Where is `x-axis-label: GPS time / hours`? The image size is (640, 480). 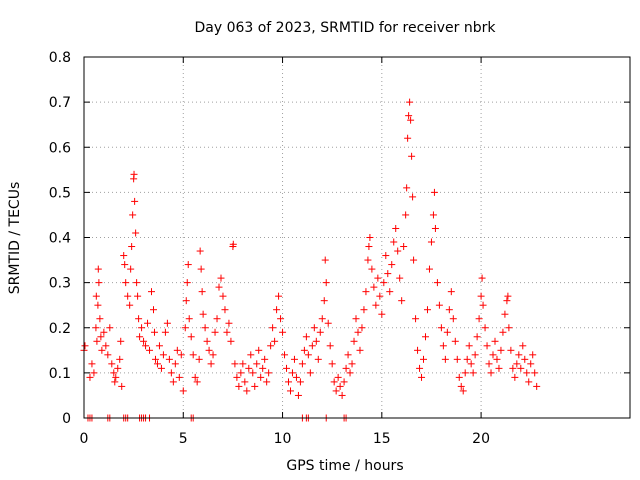 x-axis-label: GPS time / hours is located at coordinates (344, 466).